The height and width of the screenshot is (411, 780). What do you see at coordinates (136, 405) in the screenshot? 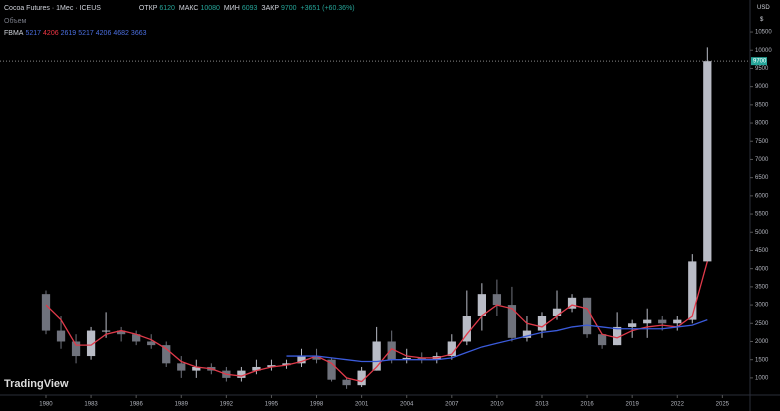
I see `x-tick-label: 1986` at bounding box center [136, 405].